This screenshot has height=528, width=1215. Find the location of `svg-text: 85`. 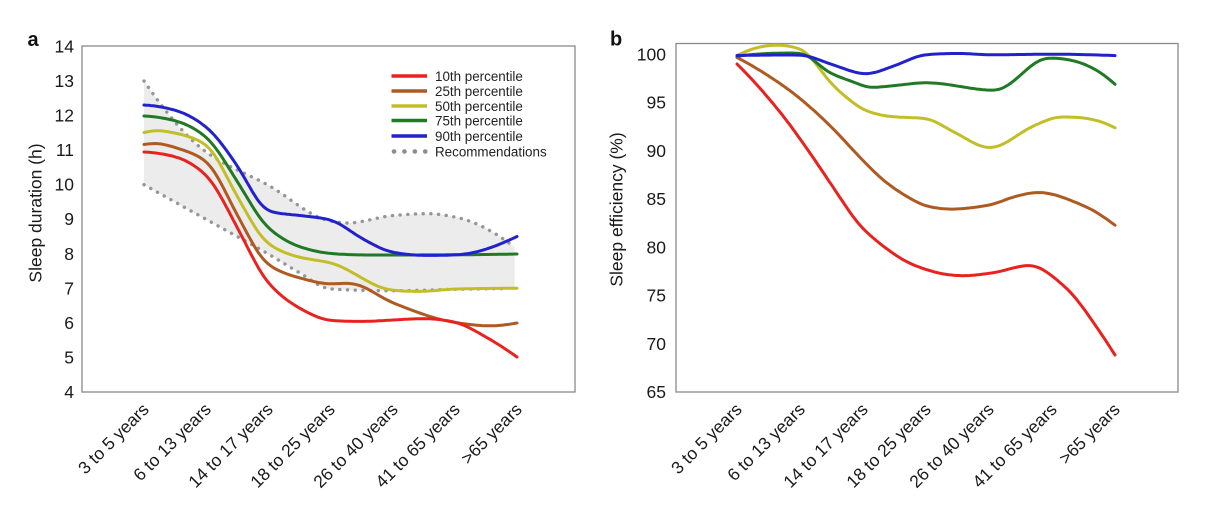

svg-text: 85 is located at coordinates (656, 199).